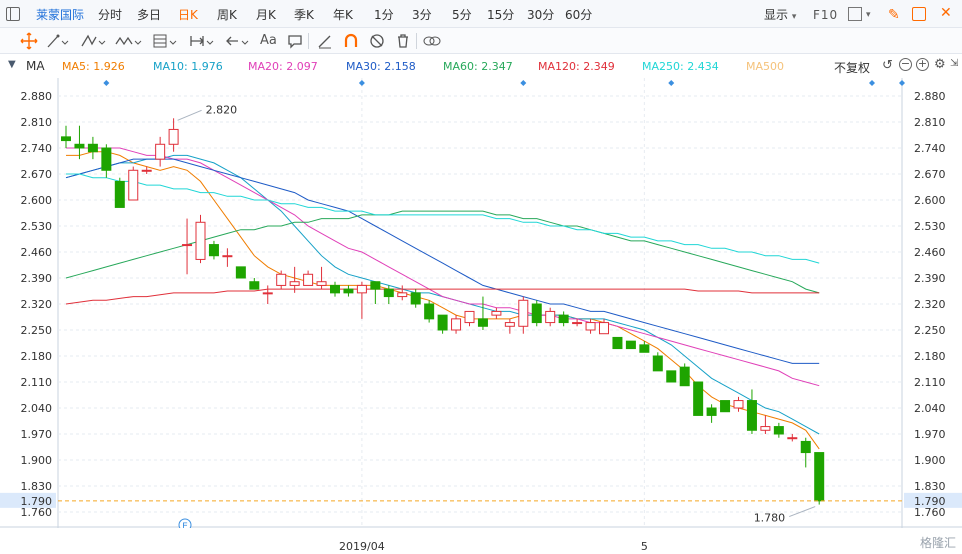  Describe the element at coordinates (93, 41) in the screenshot. I see `channel-tool-icon` at that location.